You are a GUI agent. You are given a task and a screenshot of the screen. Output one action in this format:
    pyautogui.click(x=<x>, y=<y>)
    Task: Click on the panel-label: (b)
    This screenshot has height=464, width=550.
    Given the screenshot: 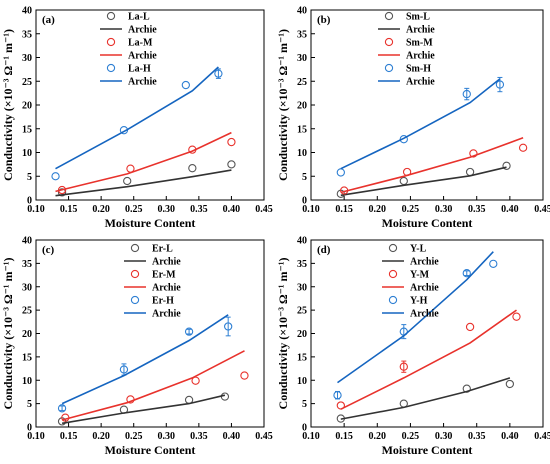 What is the action you would take?
    pyautogui.click(x=324, y=20)
    